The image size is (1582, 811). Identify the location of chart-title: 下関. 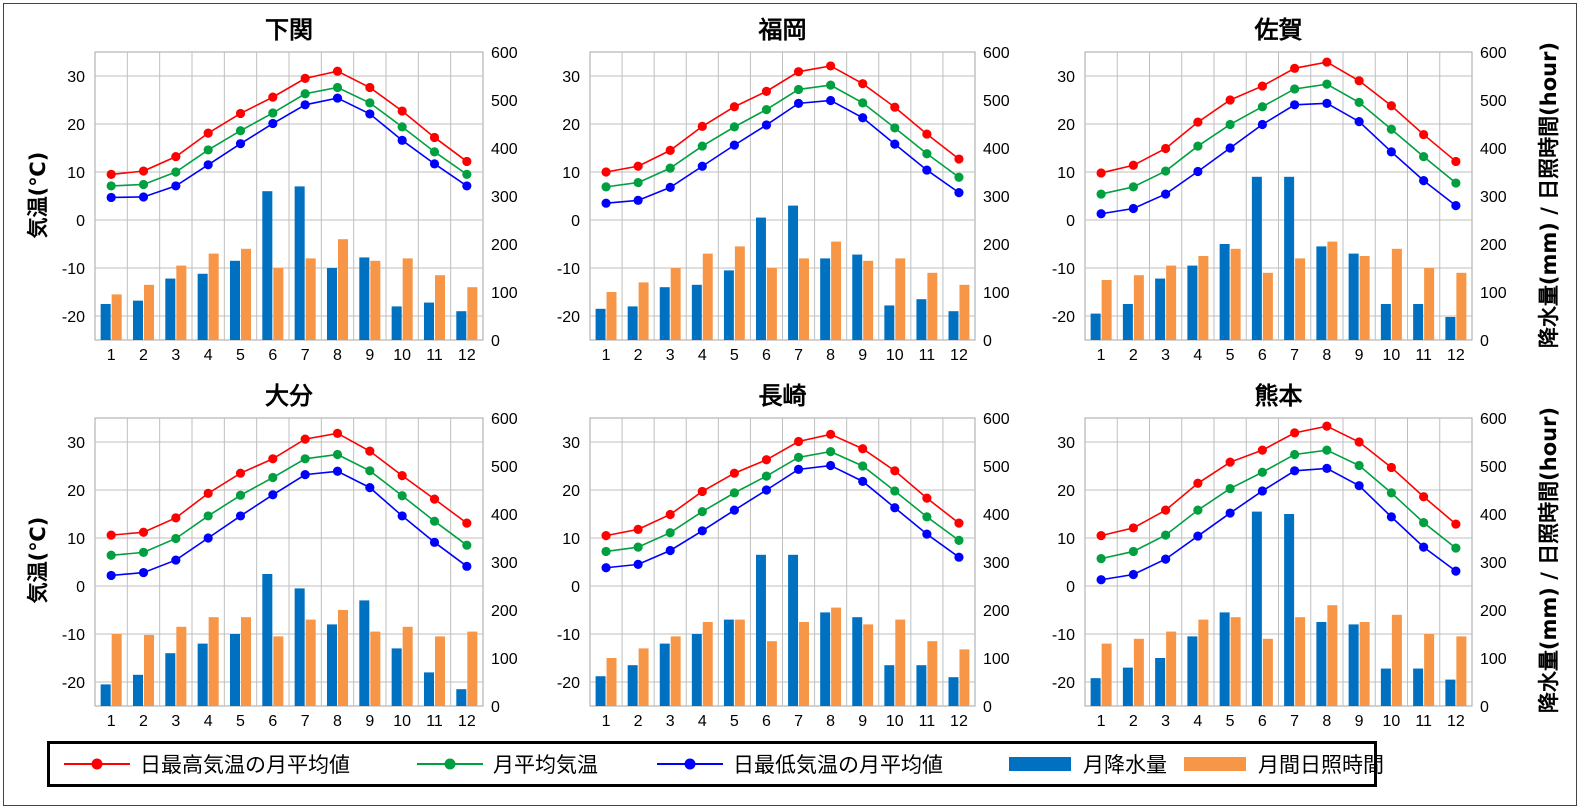
(289, 30).